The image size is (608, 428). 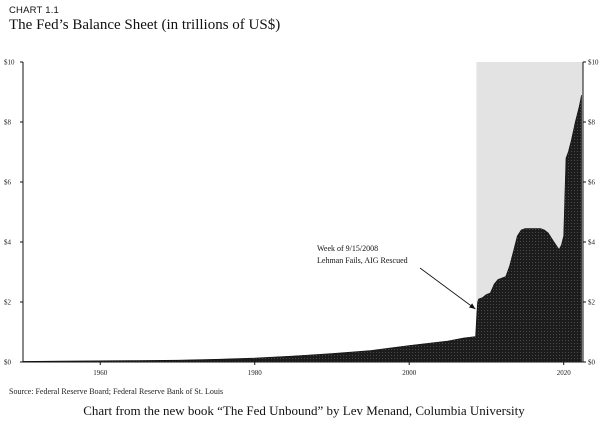 I want to click on y-tick-label-left: $10, so click(x=9, y=63).